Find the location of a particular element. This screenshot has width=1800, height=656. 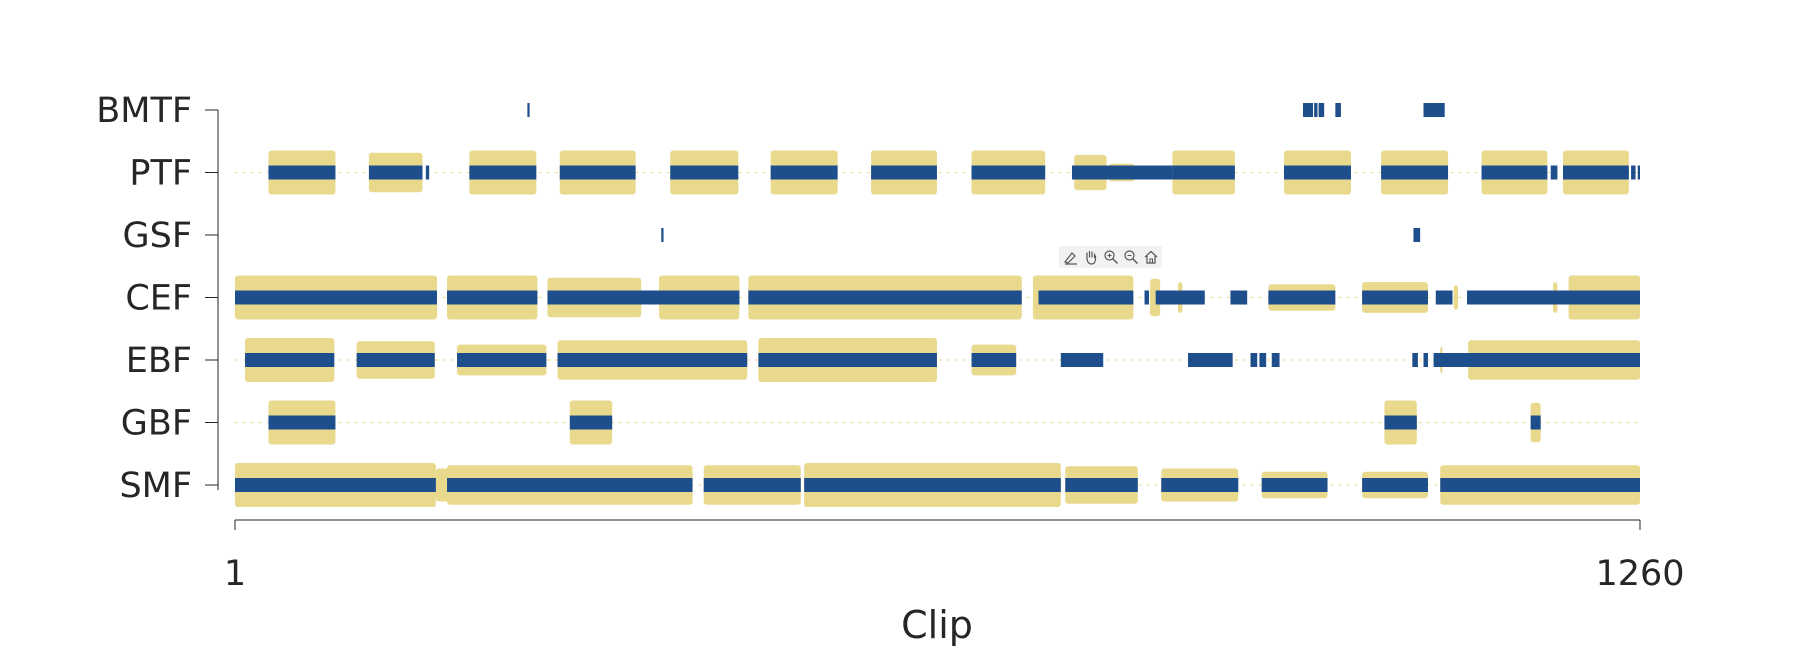

zoom-out-button is located at coordinates (1130, 257).